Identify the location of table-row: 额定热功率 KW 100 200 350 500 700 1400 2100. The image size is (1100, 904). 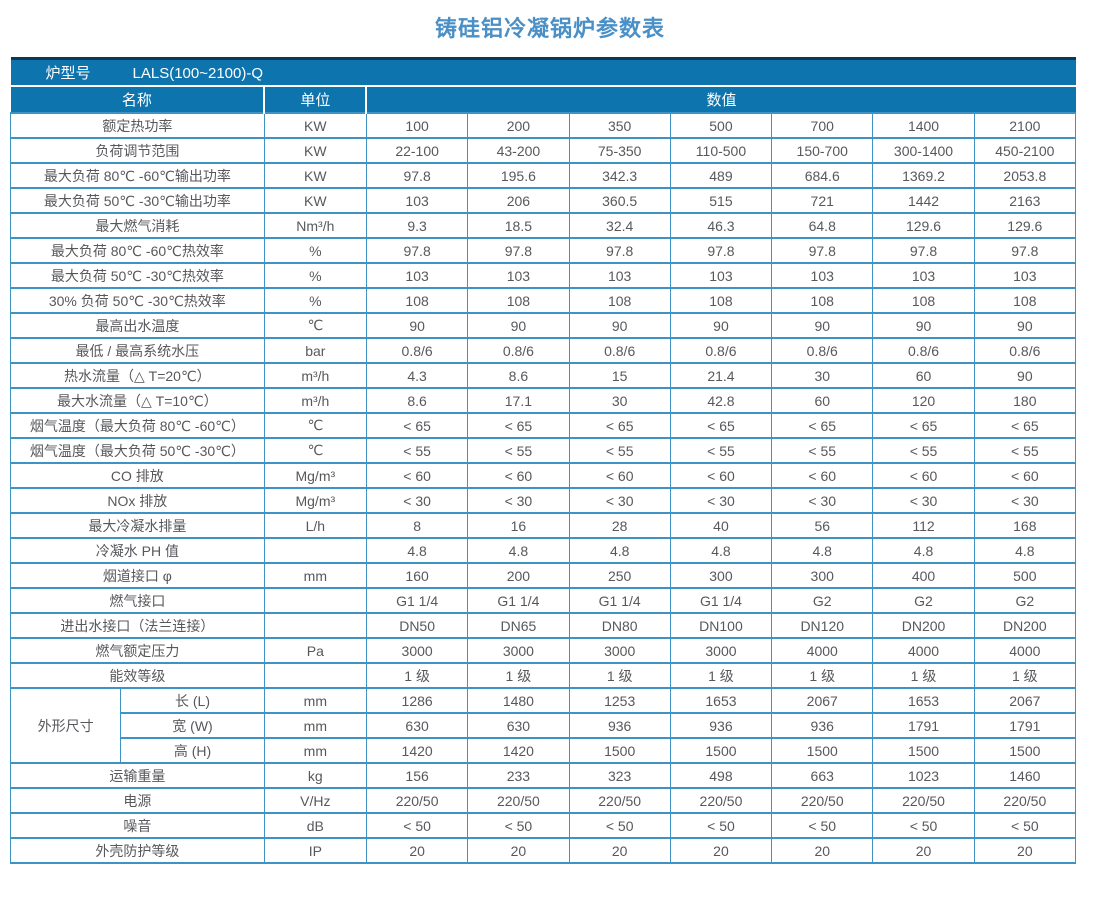
(543, 125).